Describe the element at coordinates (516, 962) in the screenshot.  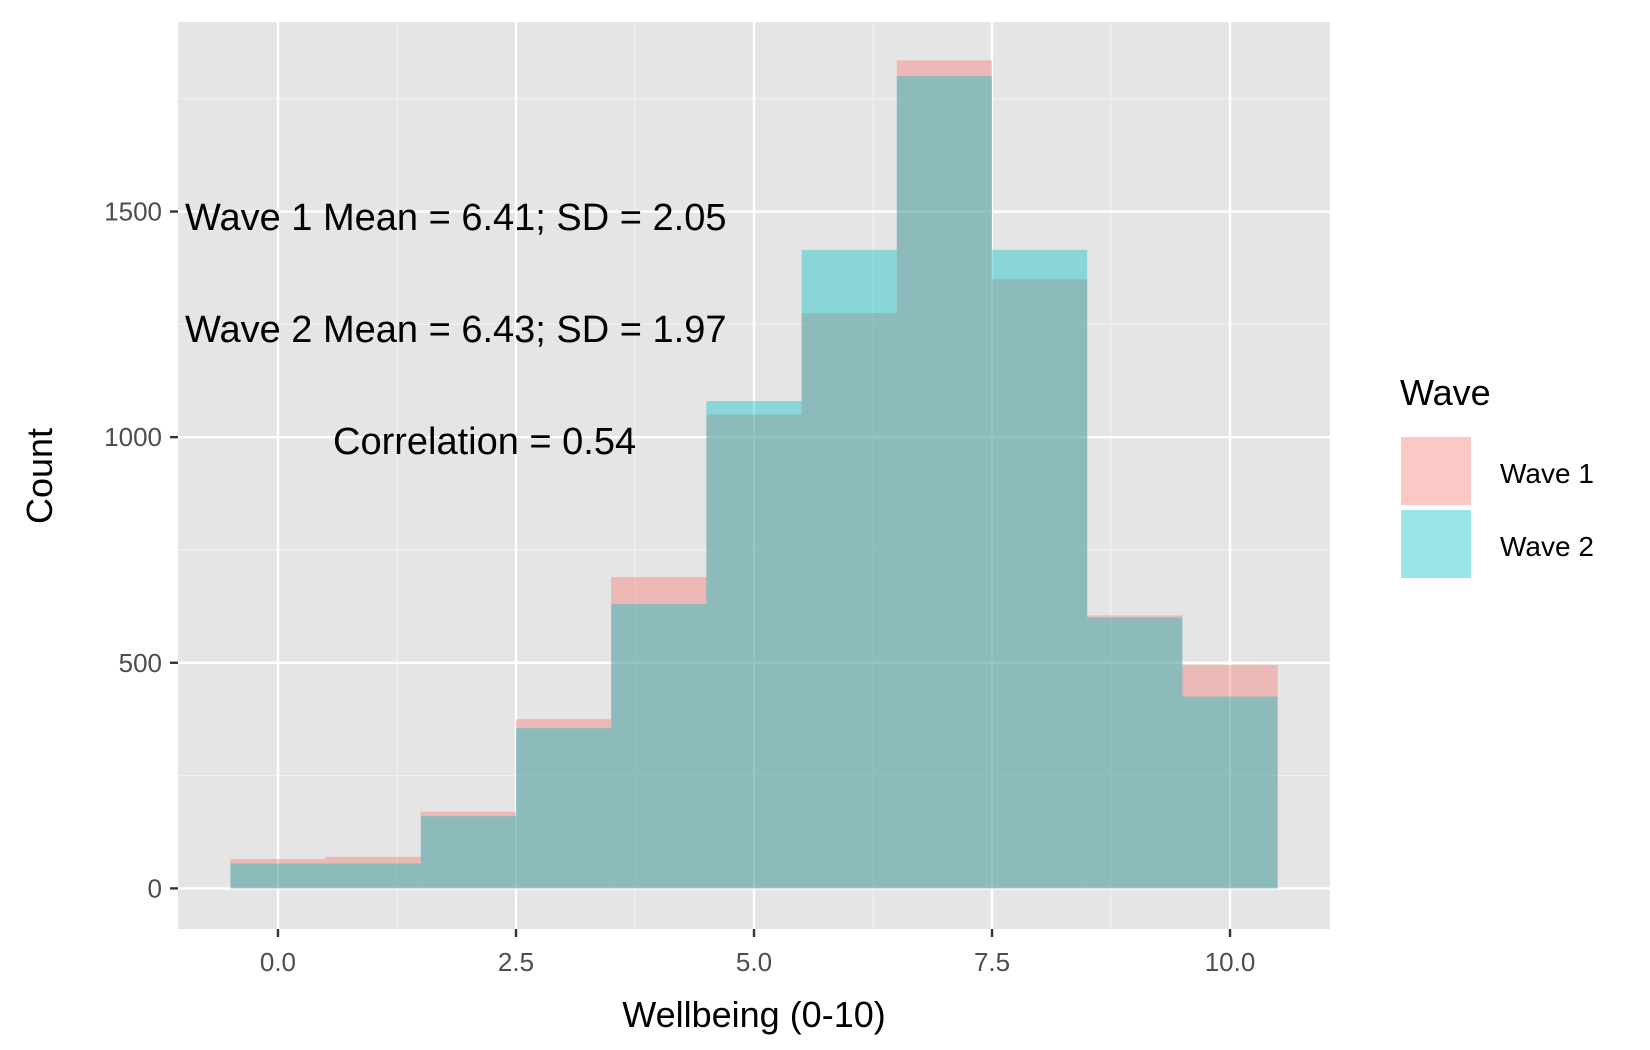
I see `x-tick-label: 2.5` at that location.